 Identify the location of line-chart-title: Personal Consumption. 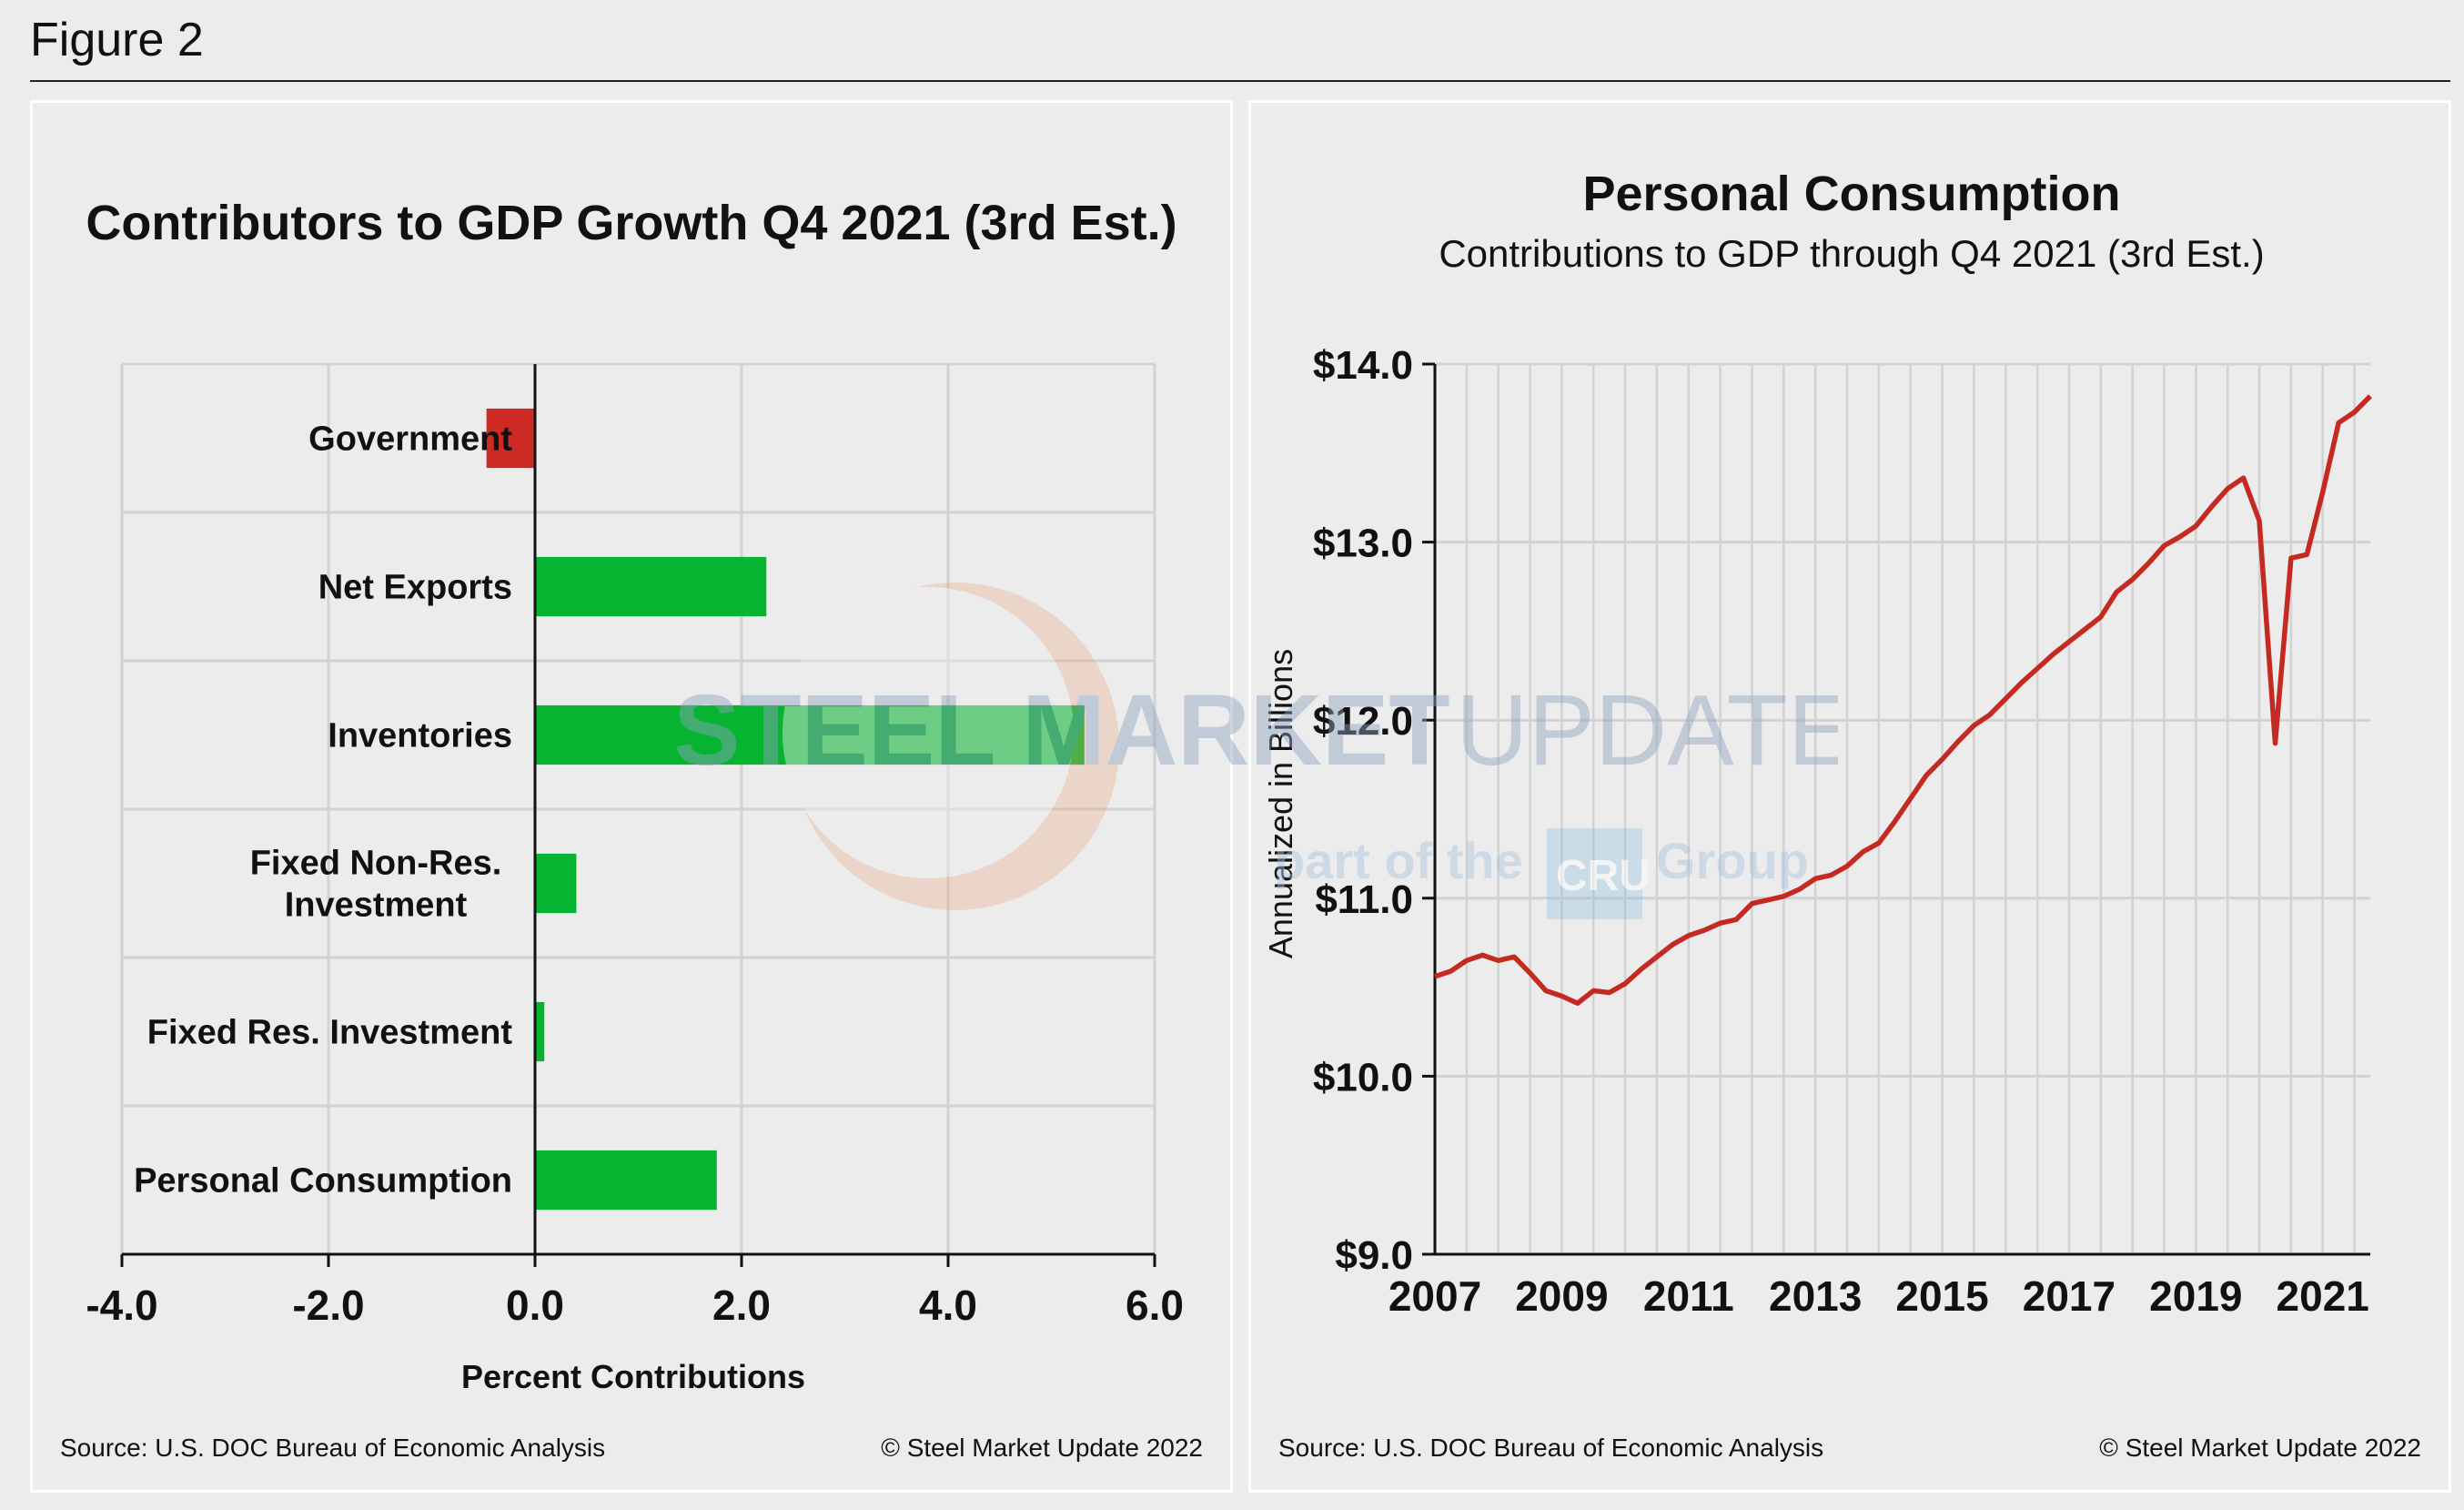
(1851, 194).